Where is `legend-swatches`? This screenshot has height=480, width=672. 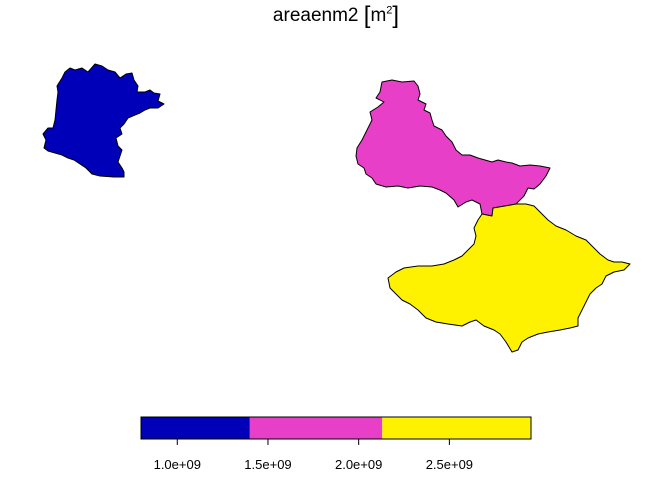 legend-swatches is located at coordinates (336, 428).